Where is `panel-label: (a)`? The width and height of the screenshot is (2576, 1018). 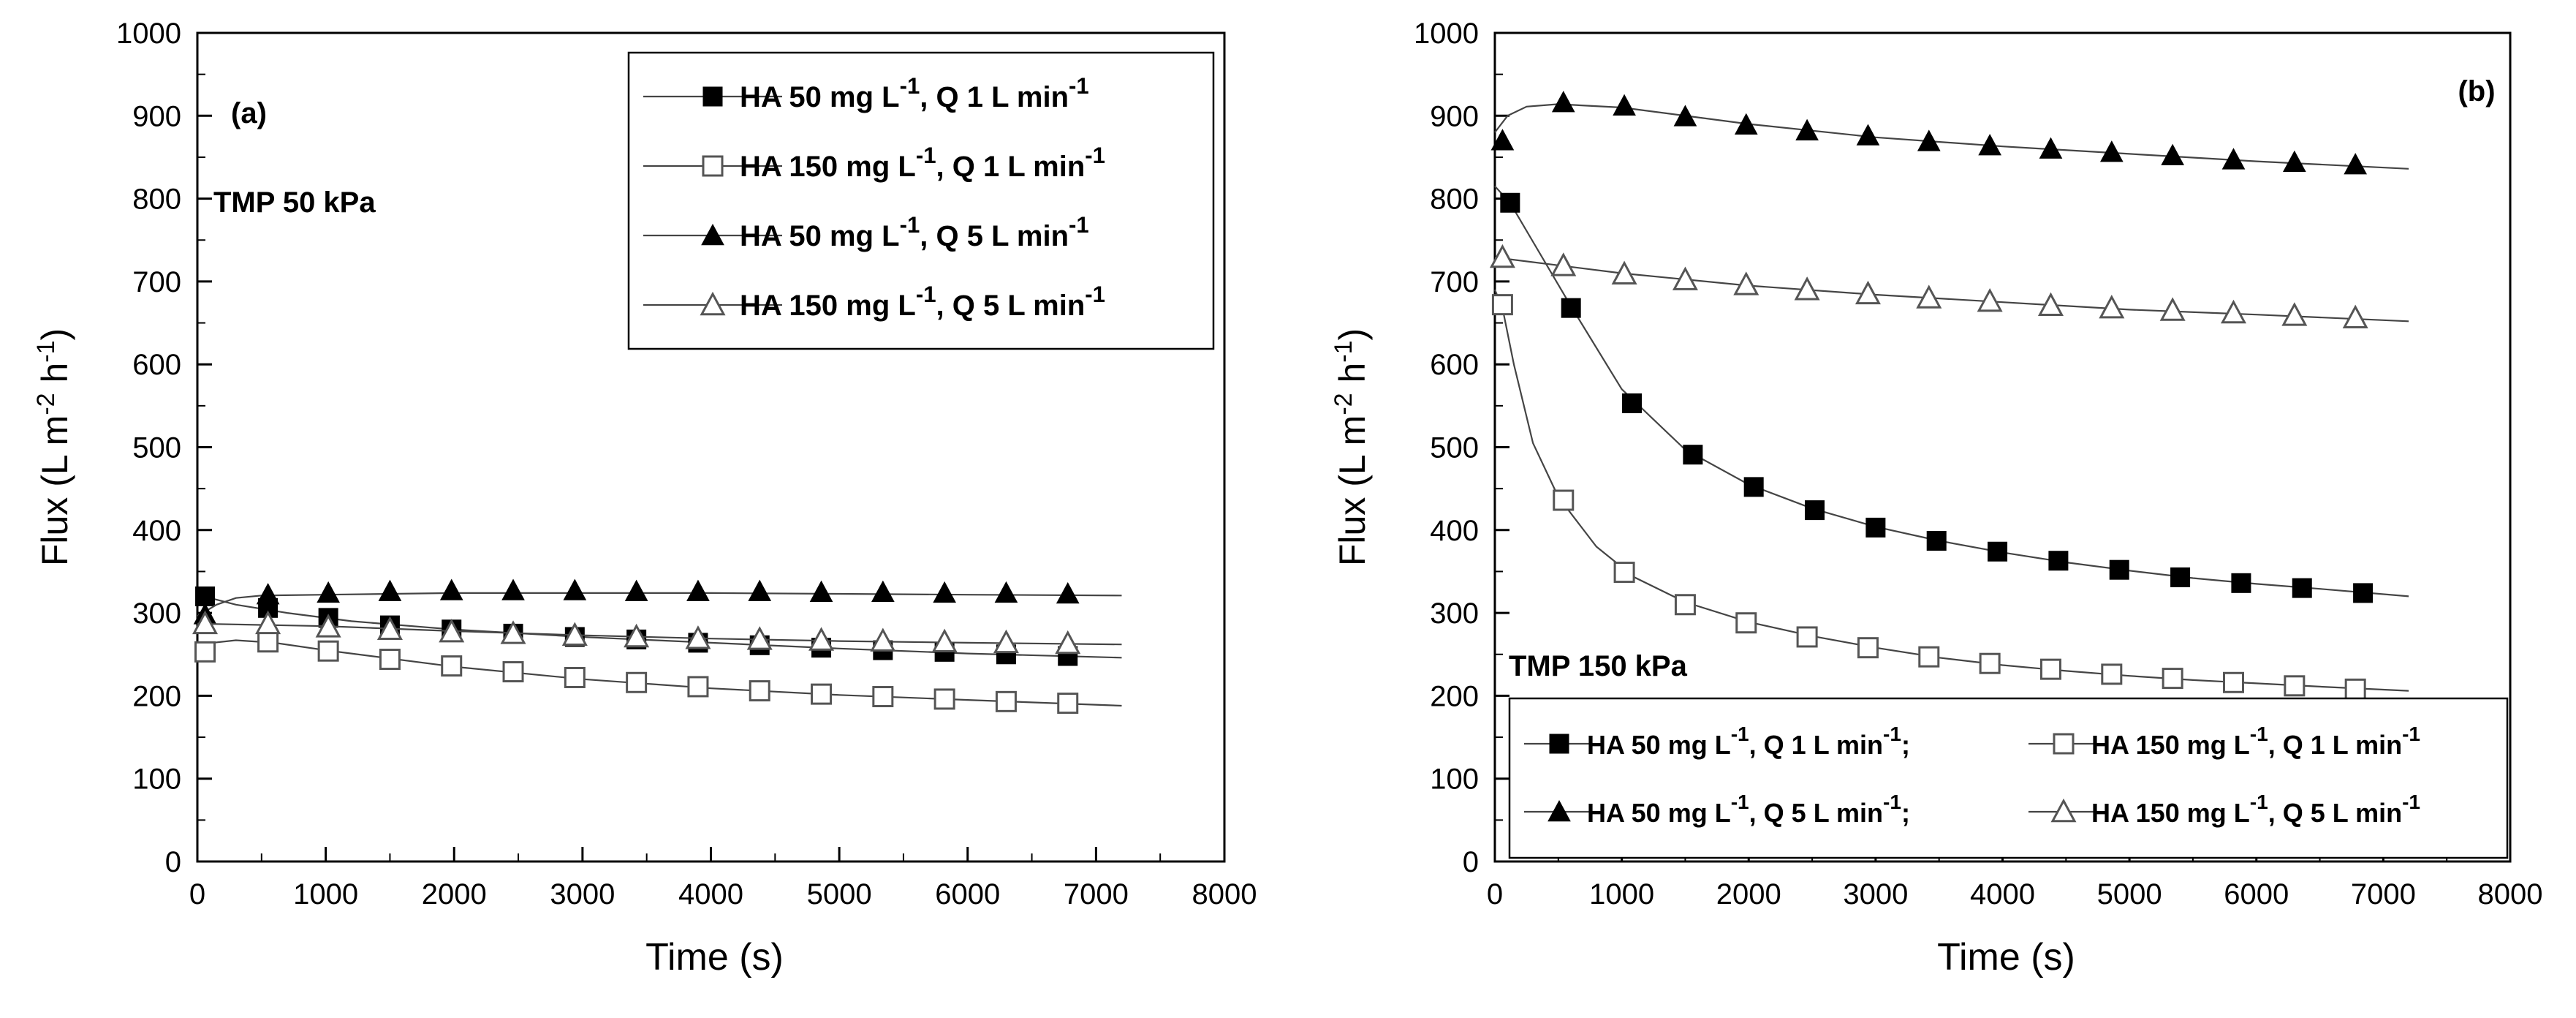 panel-label: (a) is located at coordinates (249, 113).